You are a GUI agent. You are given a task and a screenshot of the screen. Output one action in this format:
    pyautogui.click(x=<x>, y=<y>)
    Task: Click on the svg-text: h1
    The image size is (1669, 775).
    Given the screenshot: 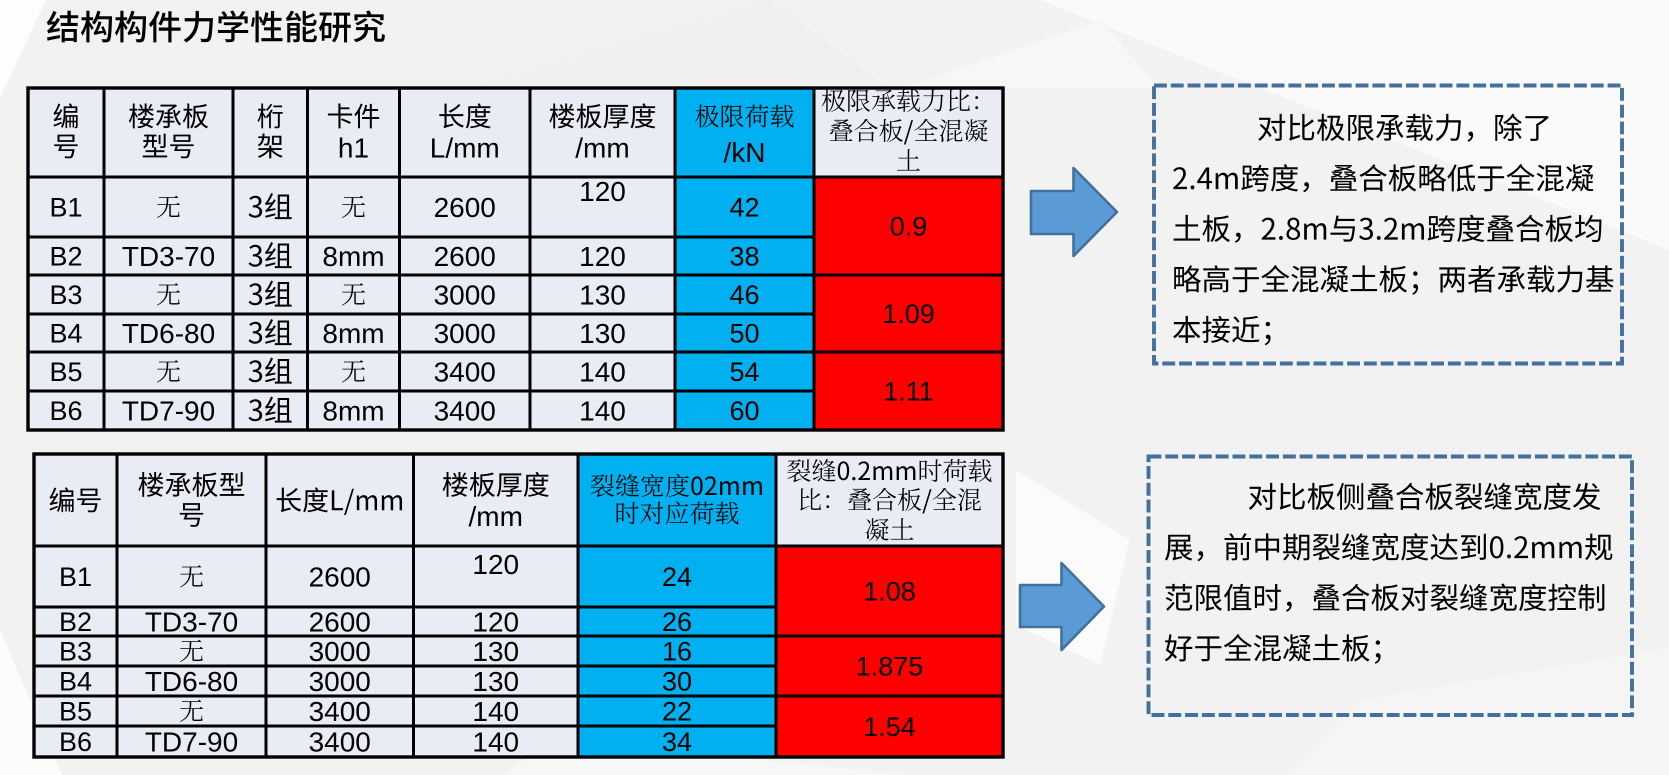 What is the action you would take?
    pyautogui.click(x=353, y=147)
    